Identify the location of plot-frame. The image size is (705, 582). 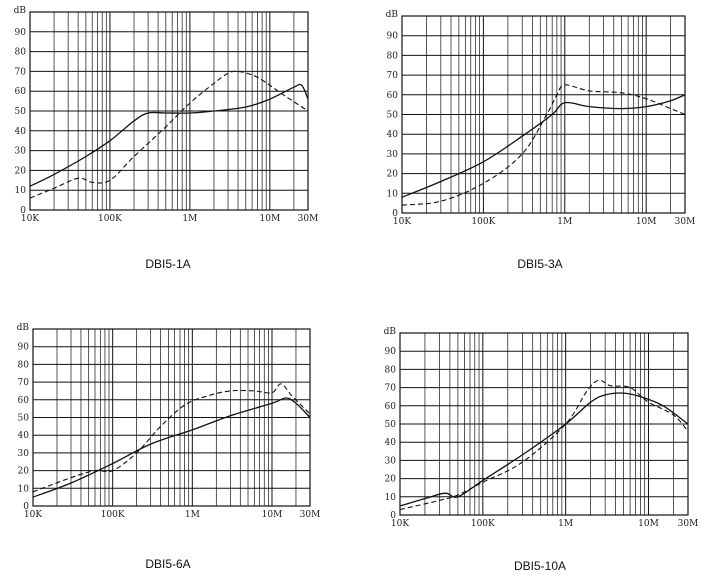
(543, 114).